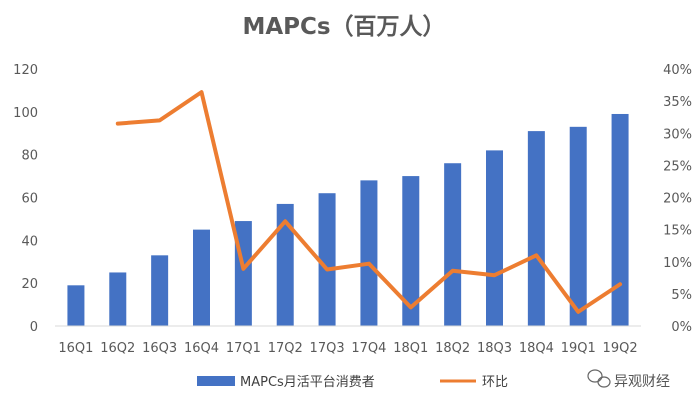 This screenshot has width=700, height=406. I want to click on right-tick-label: 15%, so click(677, 231).